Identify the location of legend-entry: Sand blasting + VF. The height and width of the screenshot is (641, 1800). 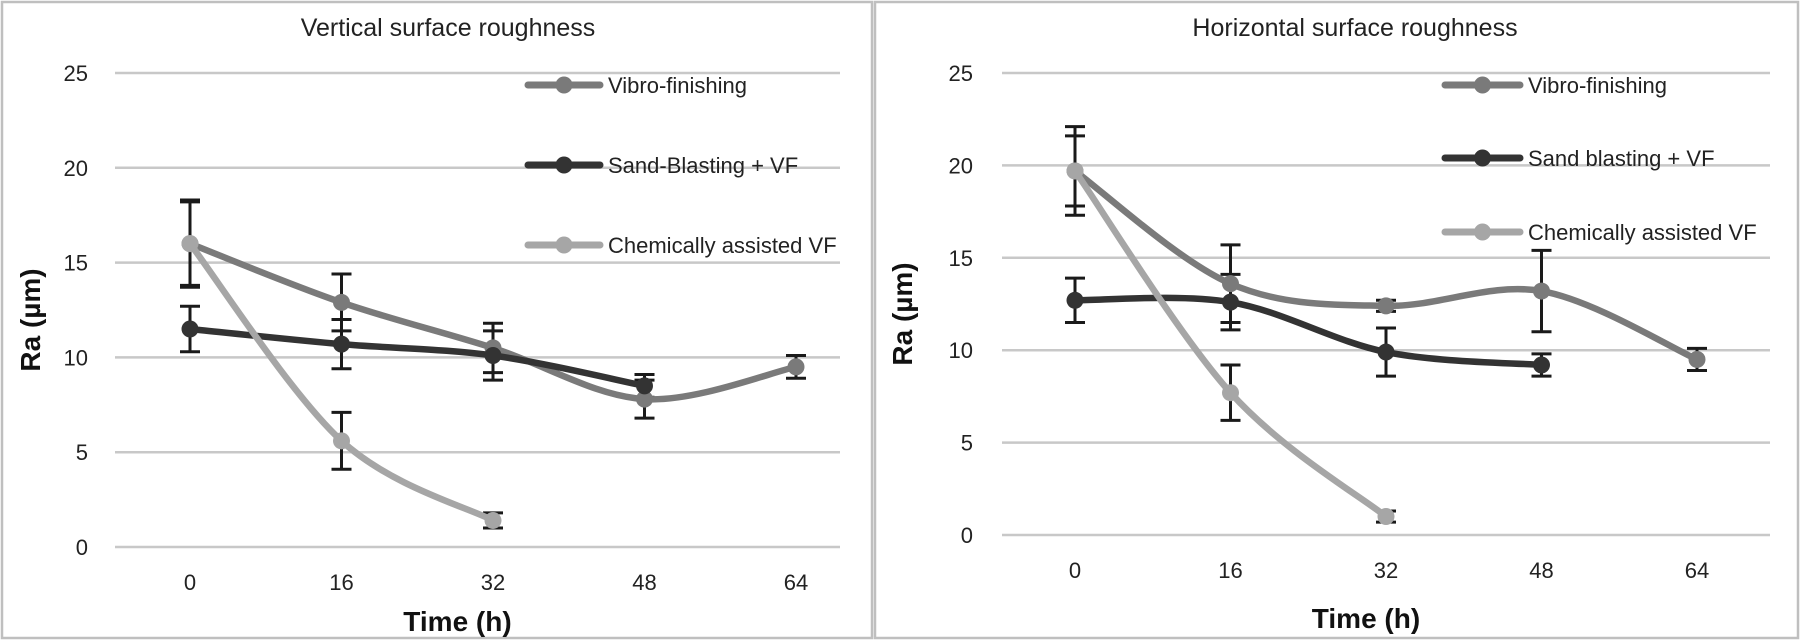
(1621, 158).